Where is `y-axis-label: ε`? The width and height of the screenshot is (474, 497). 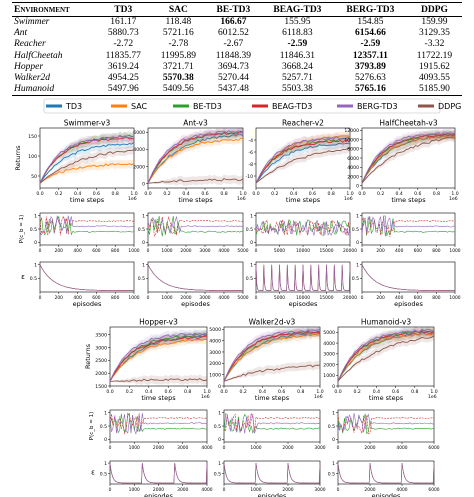
y-axis-label: ε is located at coordinates (93, 473).